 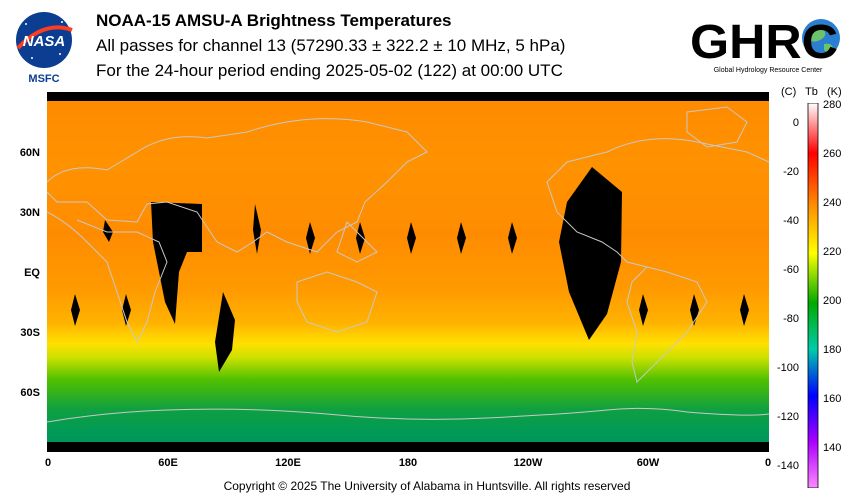 I want to click on colorbar-kelvin-tick: 280, so click(x=832, y=105).